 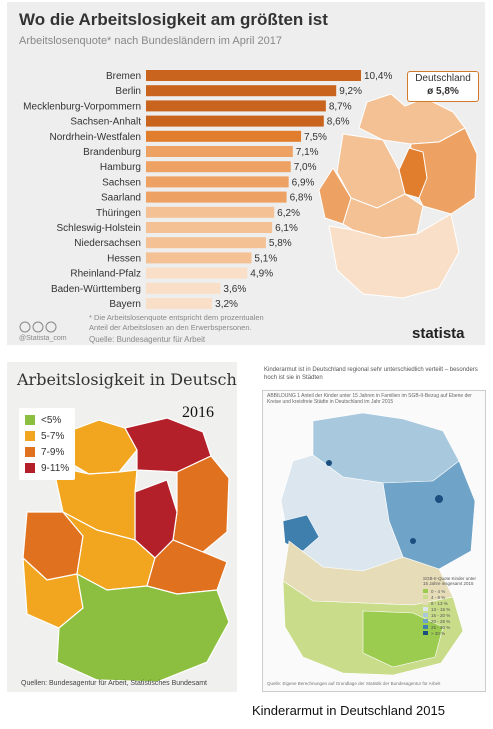 I want to click on legend-item: <5%, so click(x=47, y=420).